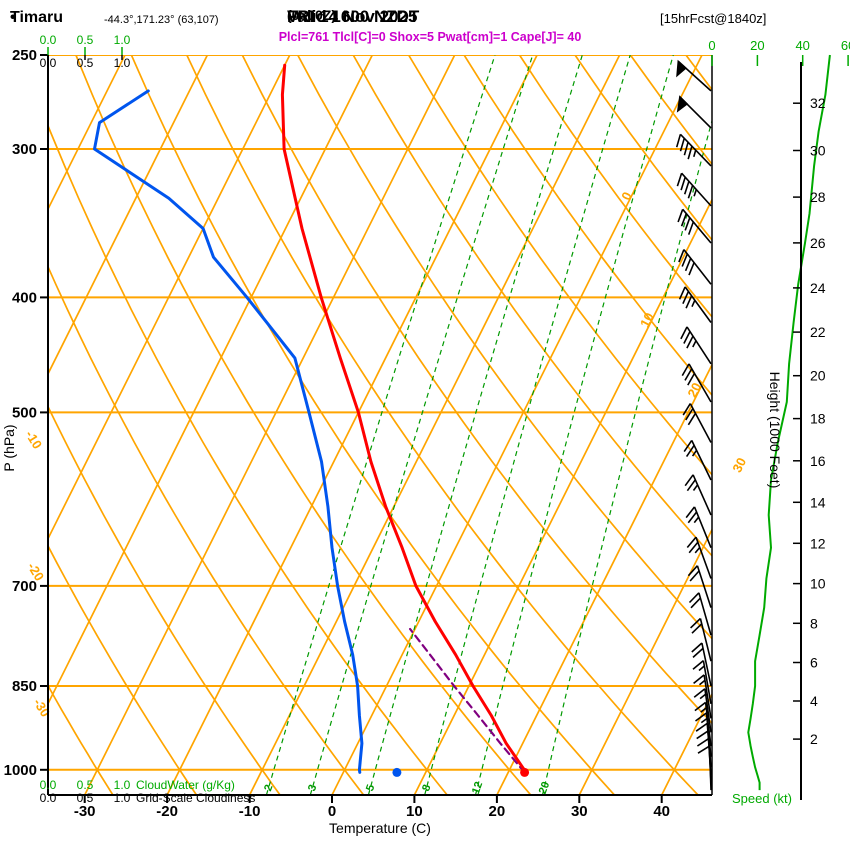  Describe the element at coordinates (713, 18) in the screenshot. I see `forecast-reference: [15hrFcst@1840z]` at that location.